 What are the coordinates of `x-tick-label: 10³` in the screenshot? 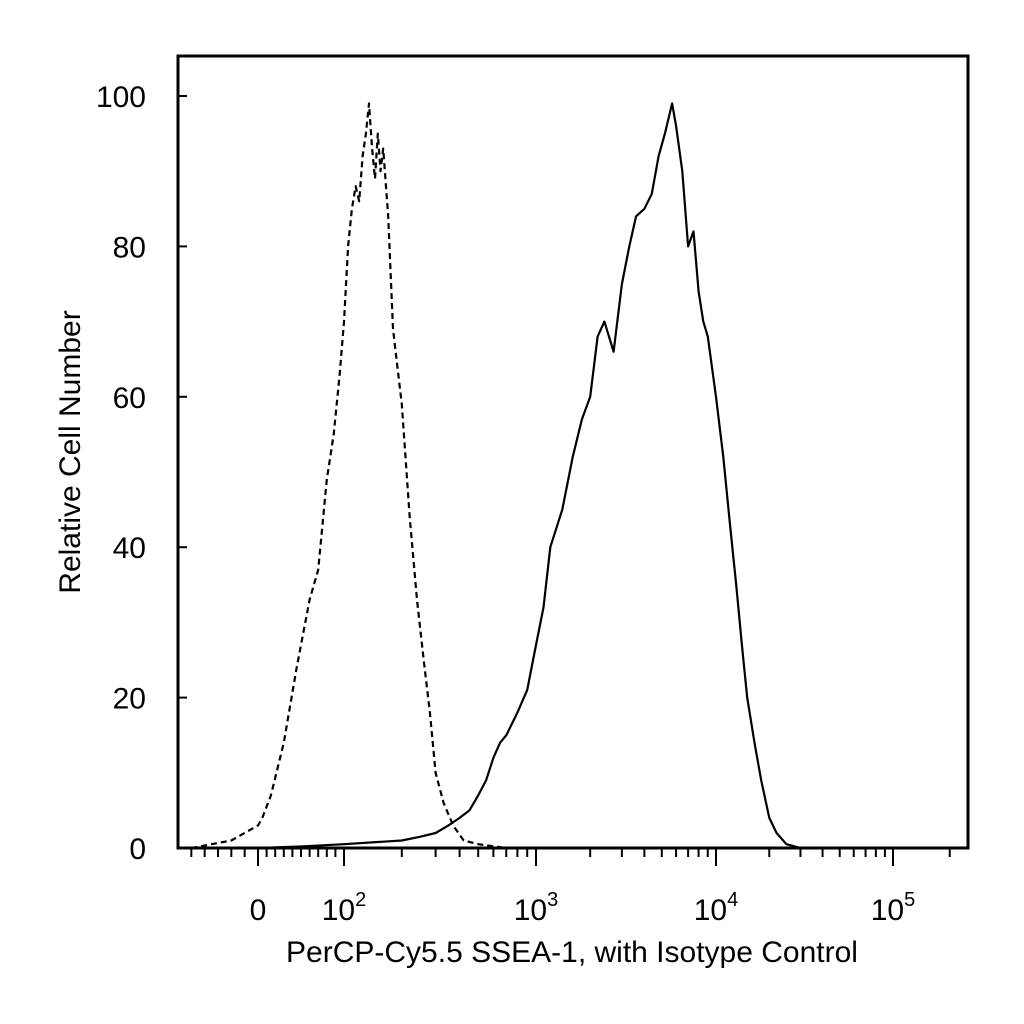 It's located at (536, 908).